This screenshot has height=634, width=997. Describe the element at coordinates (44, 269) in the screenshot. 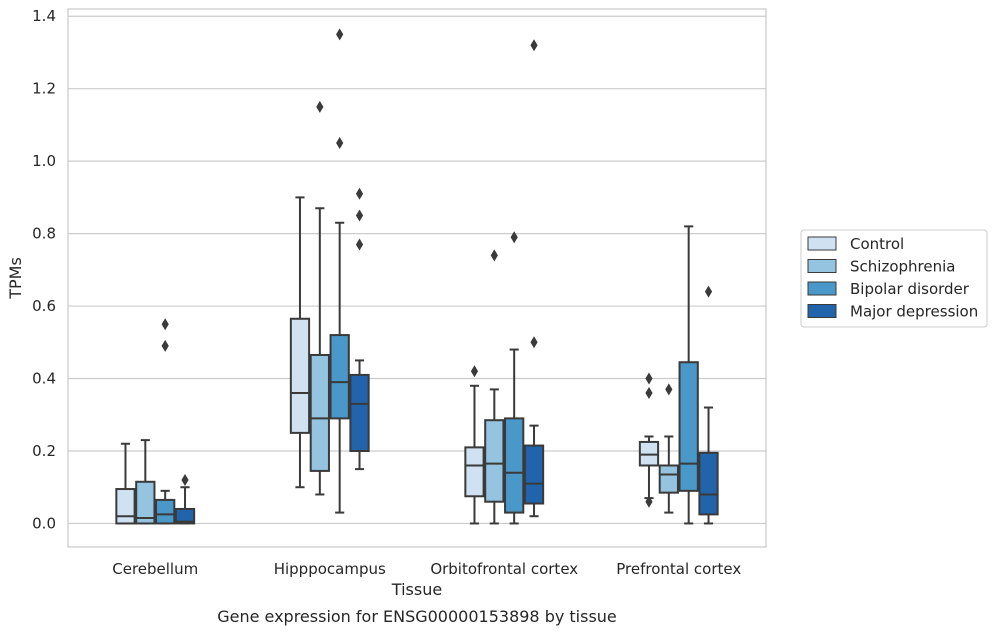

I see `y-tick-labels: 0.0 0.2 0.4 0.6 0.8 1.0 1.2 1.4` at that location.